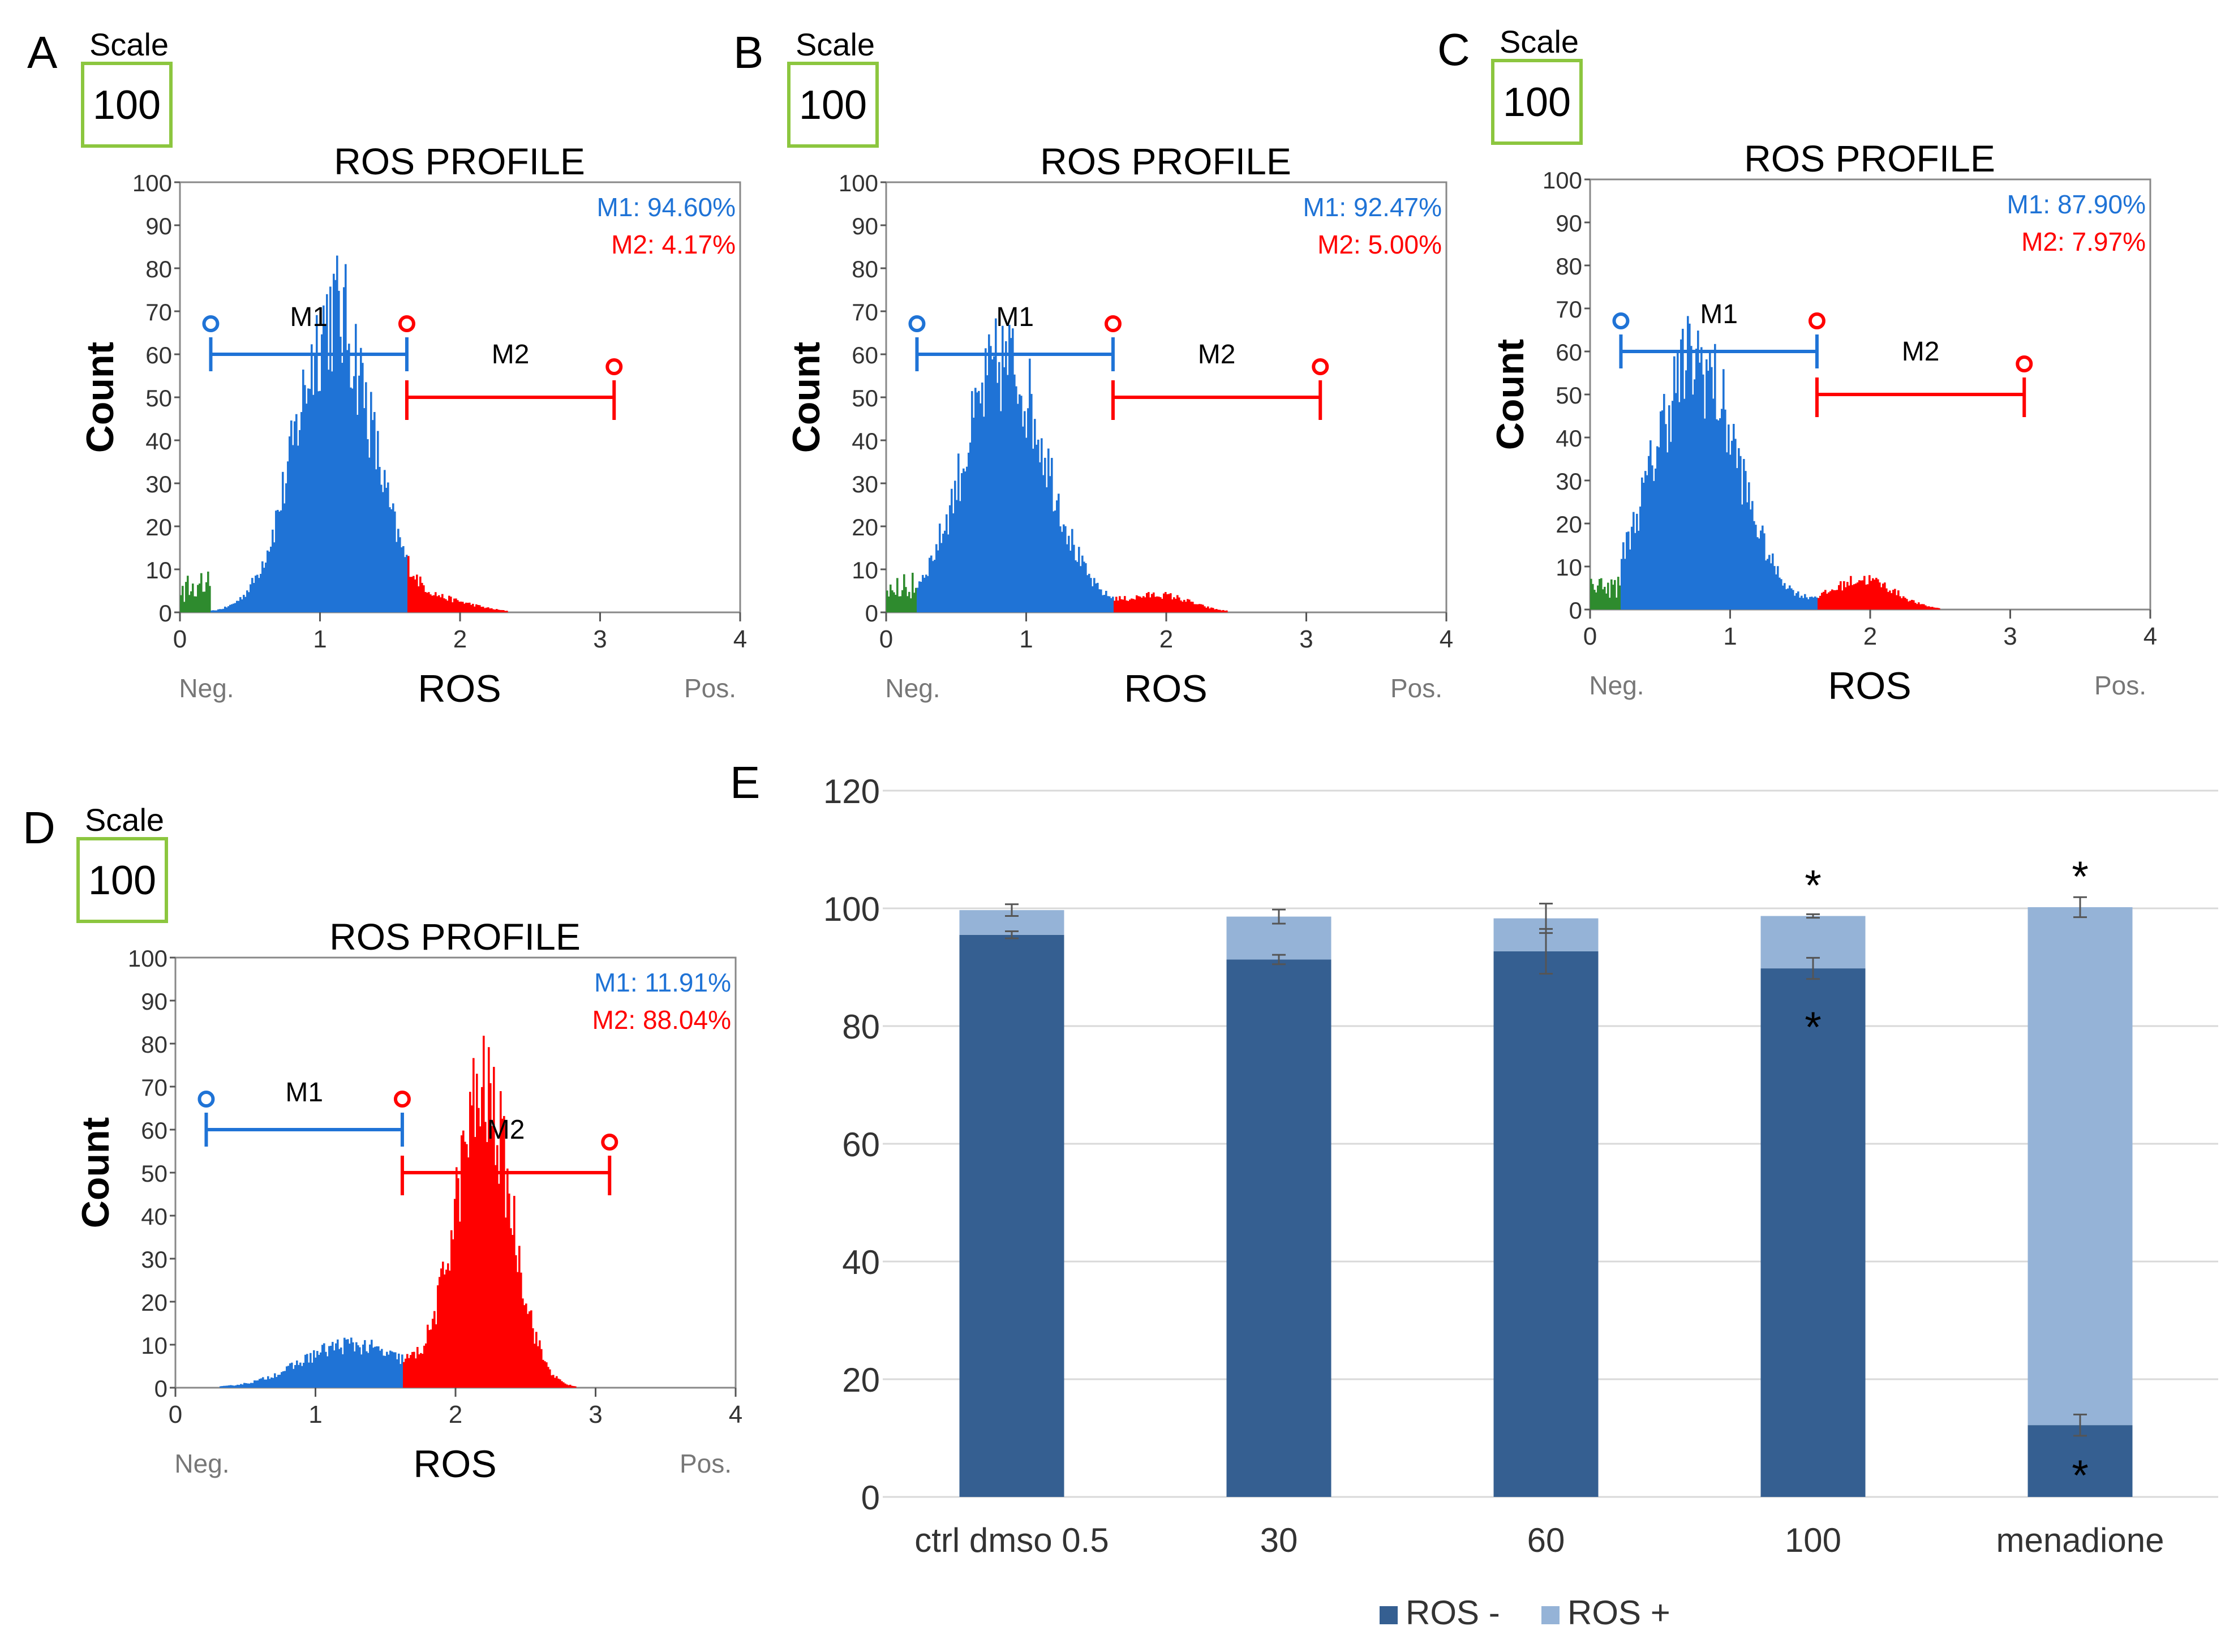  I want to click on x-tick-label: 1, so click(315, 1414).